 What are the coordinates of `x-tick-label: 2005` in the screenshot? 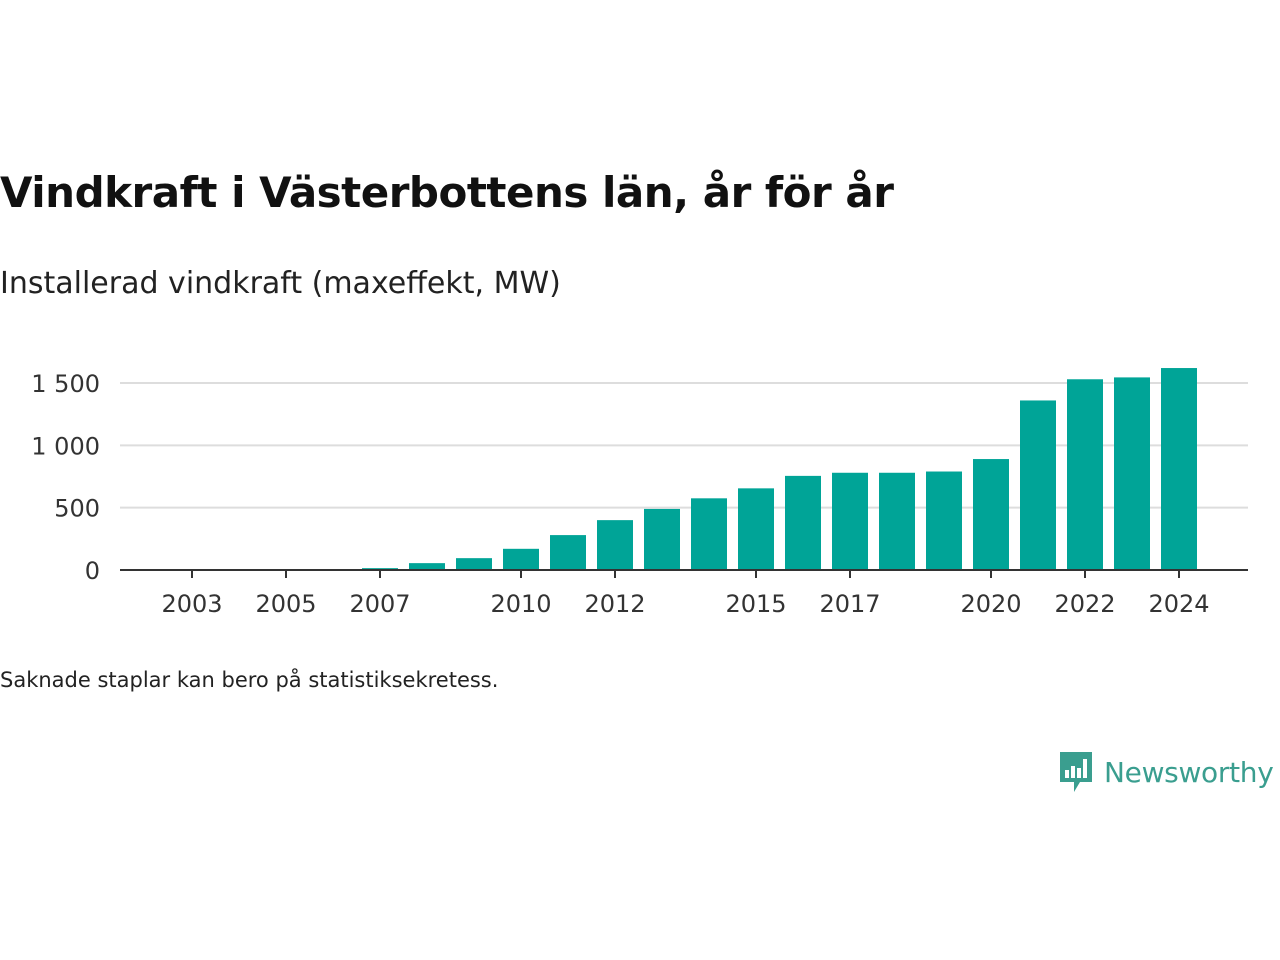 It's located at (285, 604).